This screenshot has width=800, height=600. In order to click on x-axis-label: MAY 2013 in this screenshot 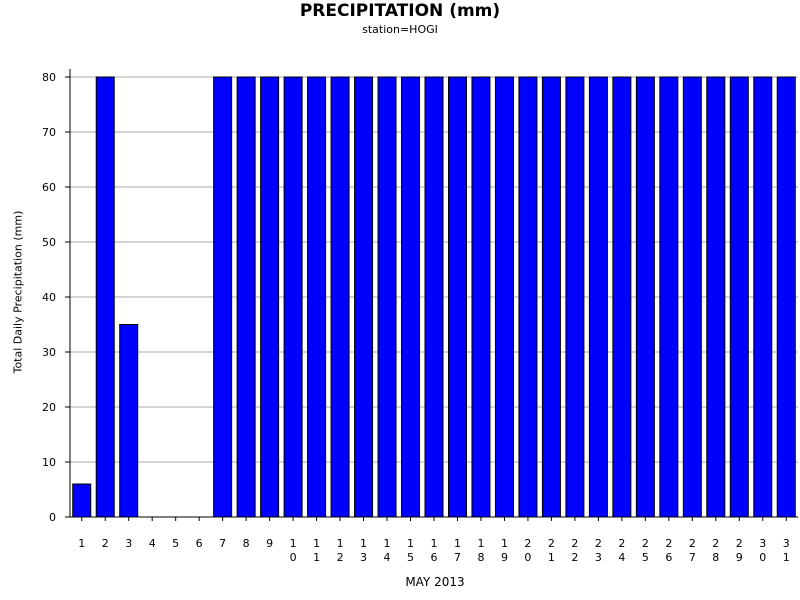, I will do `click(435, 582)`.